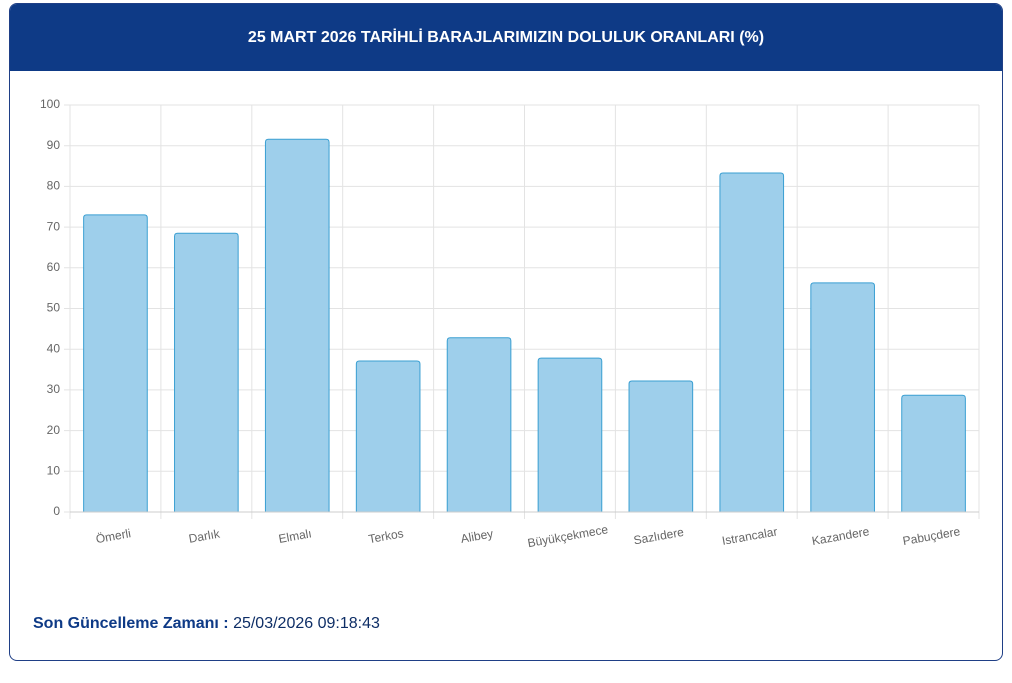 The height and width of the screenshot is (683, 1012). What do you see at coordinates (131, 623) in the screenshot?
I see `footer-label: Son Güncelleme Zamanı :` at bounding box center [131, 623].